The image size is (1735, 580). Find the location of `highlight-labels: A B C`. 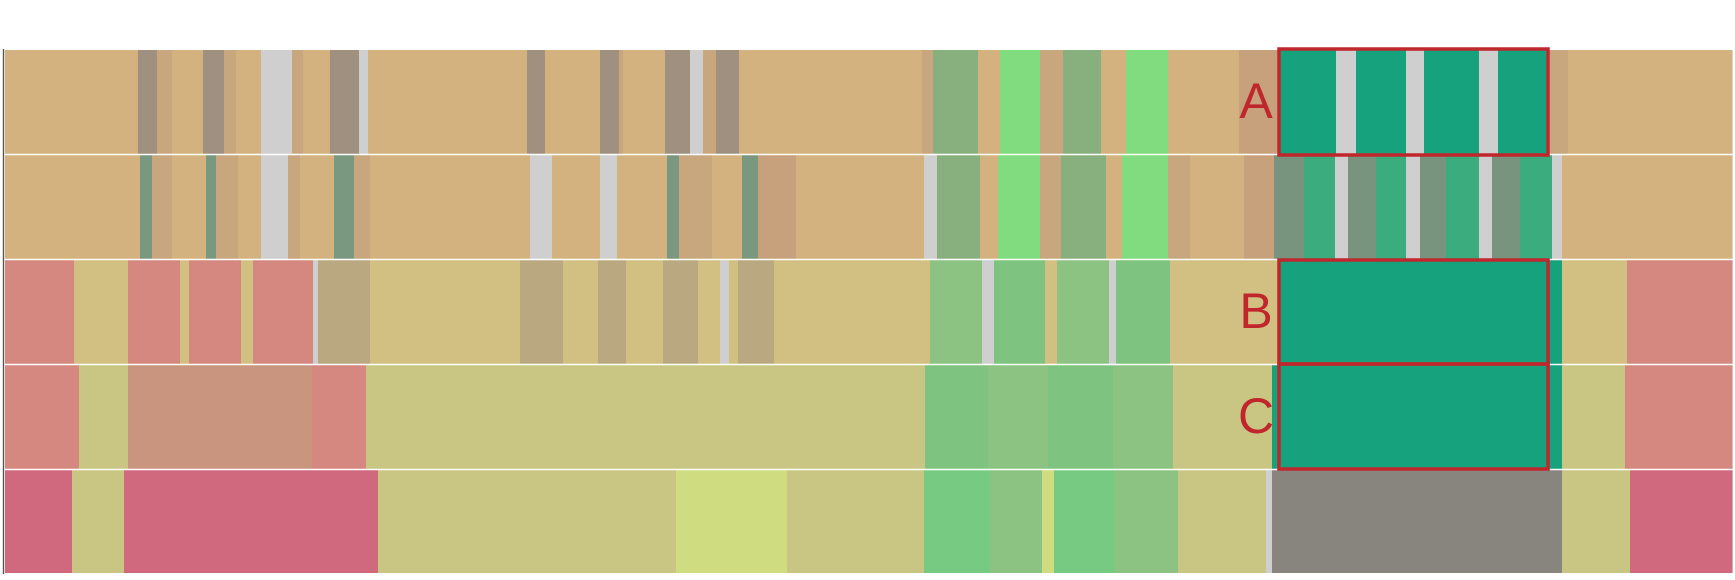

highlight-labels: A B C is located at coordinates (1256, 258).